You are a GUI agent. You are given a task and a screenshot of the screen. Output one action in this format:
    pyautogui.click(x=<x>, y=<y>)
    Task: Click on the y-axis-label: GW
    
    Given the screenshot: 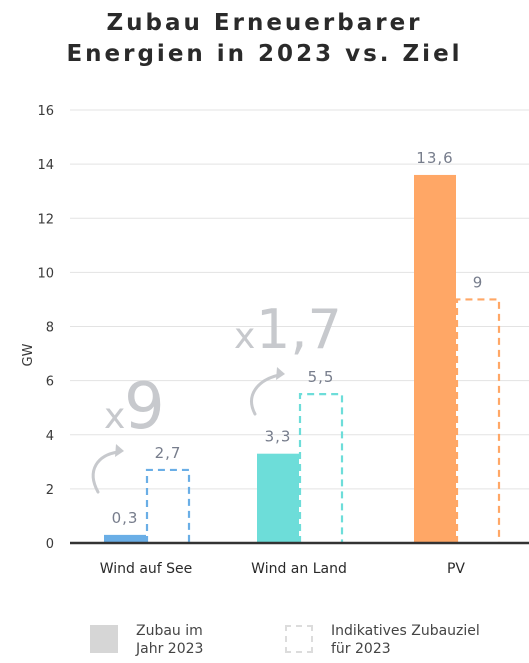 What is the action you would take?
    pyautogui.click(x=28, y=354)
    